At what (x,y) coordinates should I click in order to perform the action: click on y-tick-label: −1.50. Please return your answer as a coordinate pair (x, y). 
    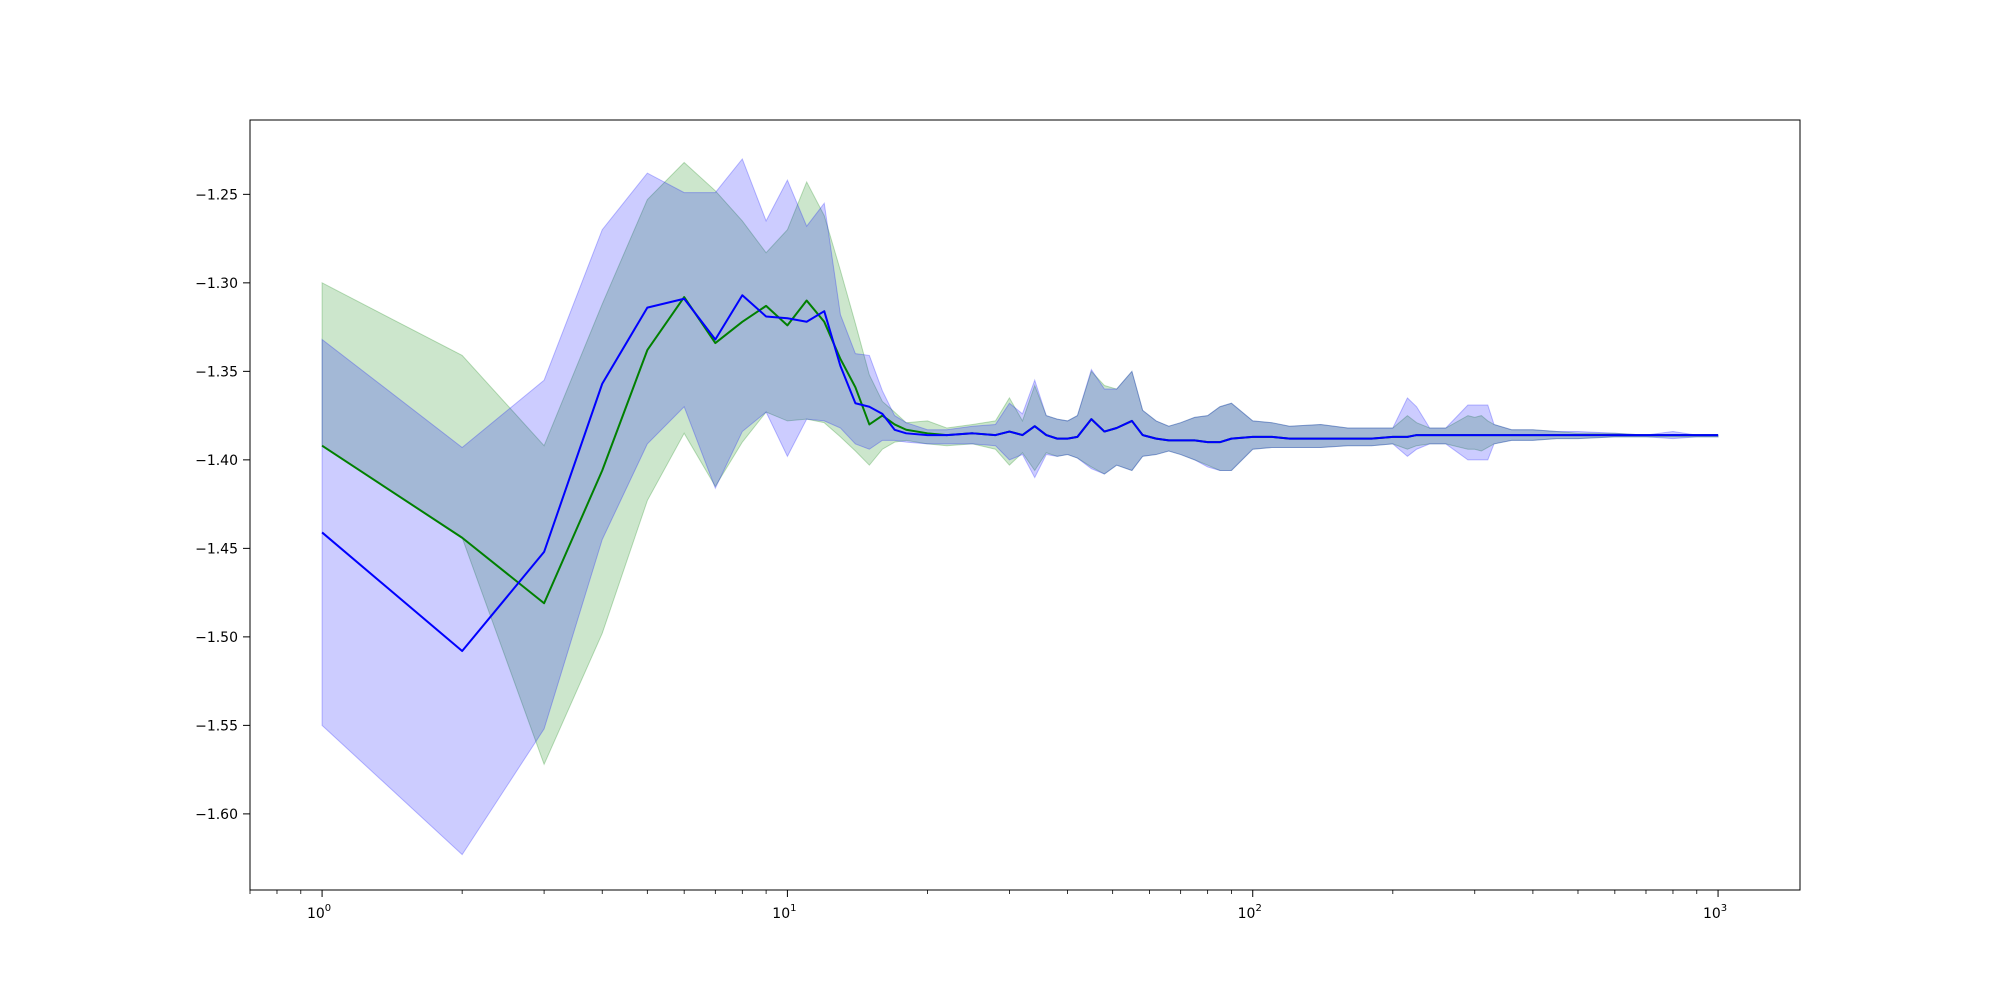
    Looking at the image, I should click on (216, 638).